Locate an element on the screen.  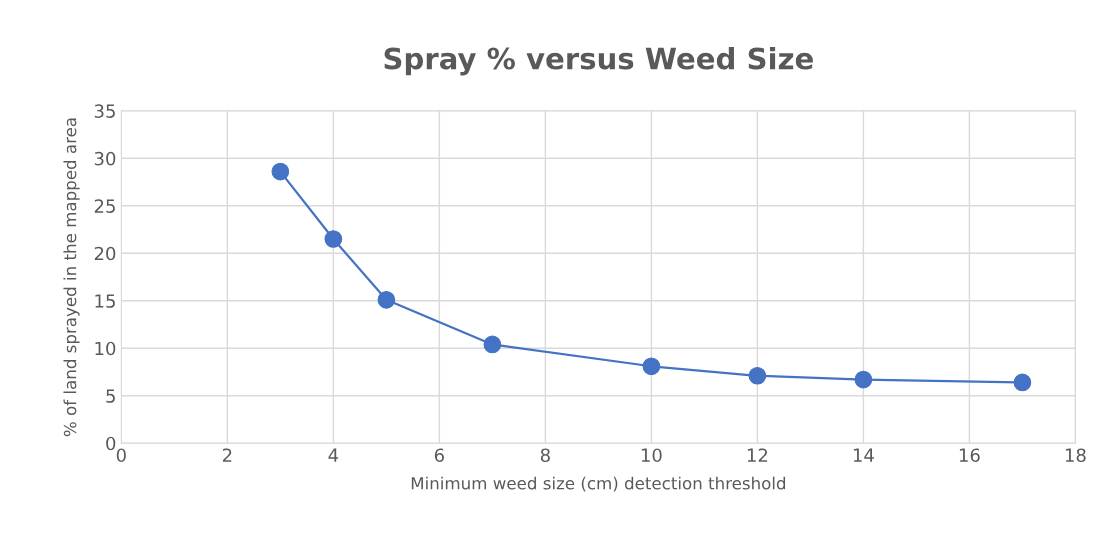
x-tick-label: 18 is located at coordinates (1075, 455).